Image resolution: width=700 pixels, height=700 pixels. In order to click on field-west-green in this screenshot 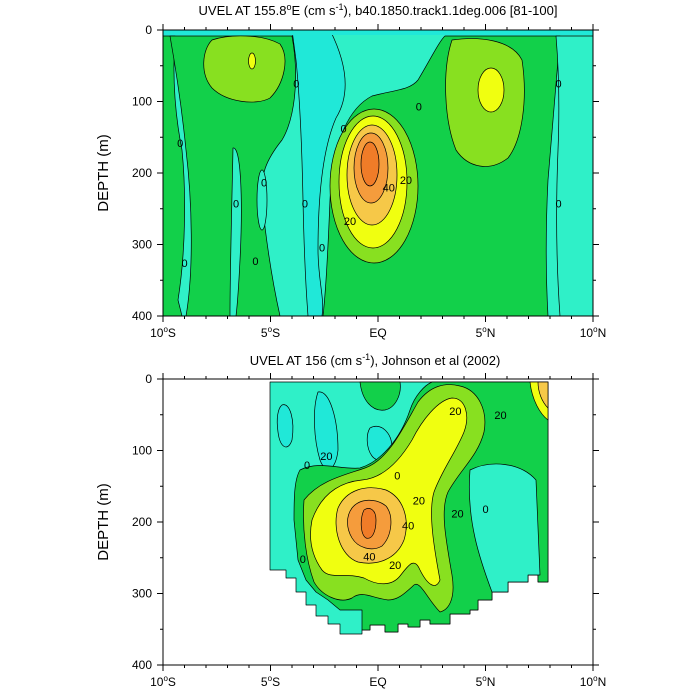, I will do `click(174, 175)`.